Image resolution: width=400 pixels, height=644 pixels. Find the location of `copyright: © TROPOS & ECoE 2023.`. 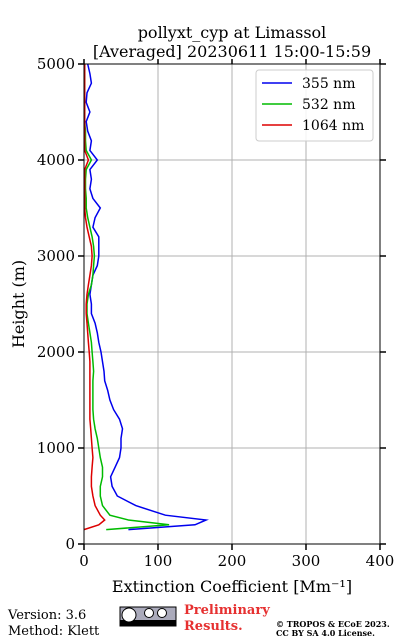

copyright: © TROPOS & ECoE 2023. is located at coordinates (333, 624).